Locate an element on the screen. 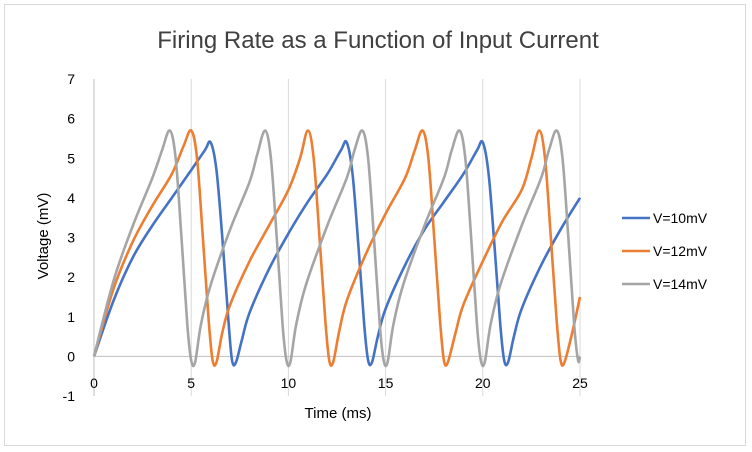 The image size is (752, 452). legend-label: V=12mV is located at coordinates (680, 251).